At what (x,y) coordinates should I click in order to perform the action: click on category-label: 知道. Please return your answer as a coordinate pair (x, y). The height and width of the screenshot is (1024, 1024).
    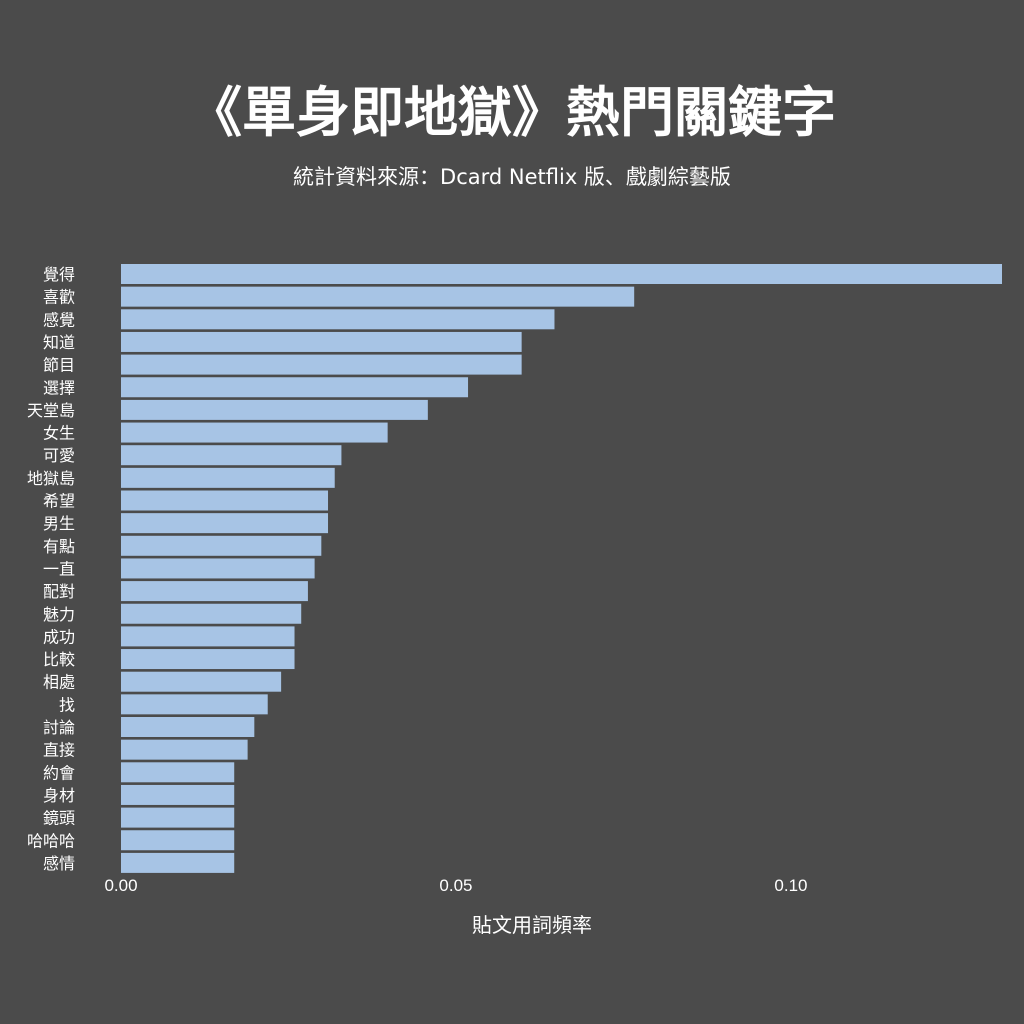
    Looking at the image, I should click on (59, 342).